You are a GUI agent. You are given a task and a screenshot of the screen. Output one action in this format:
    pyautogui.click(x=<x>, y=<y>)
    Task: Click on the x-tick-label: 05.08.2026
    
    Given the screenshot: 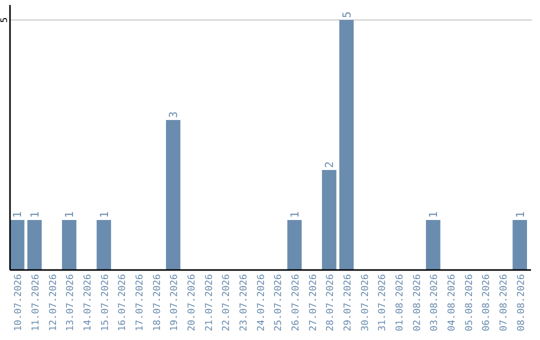 What is the action you would take?
    pyautogui.click(x=469, y=303)
    